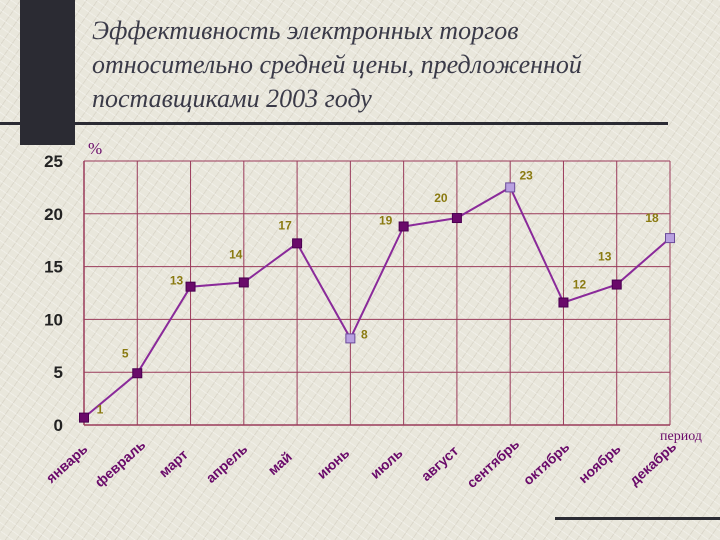  Describe the element at coordinates (386, 462) in the screenshot. I see `x-tick-label: июль` at that location.